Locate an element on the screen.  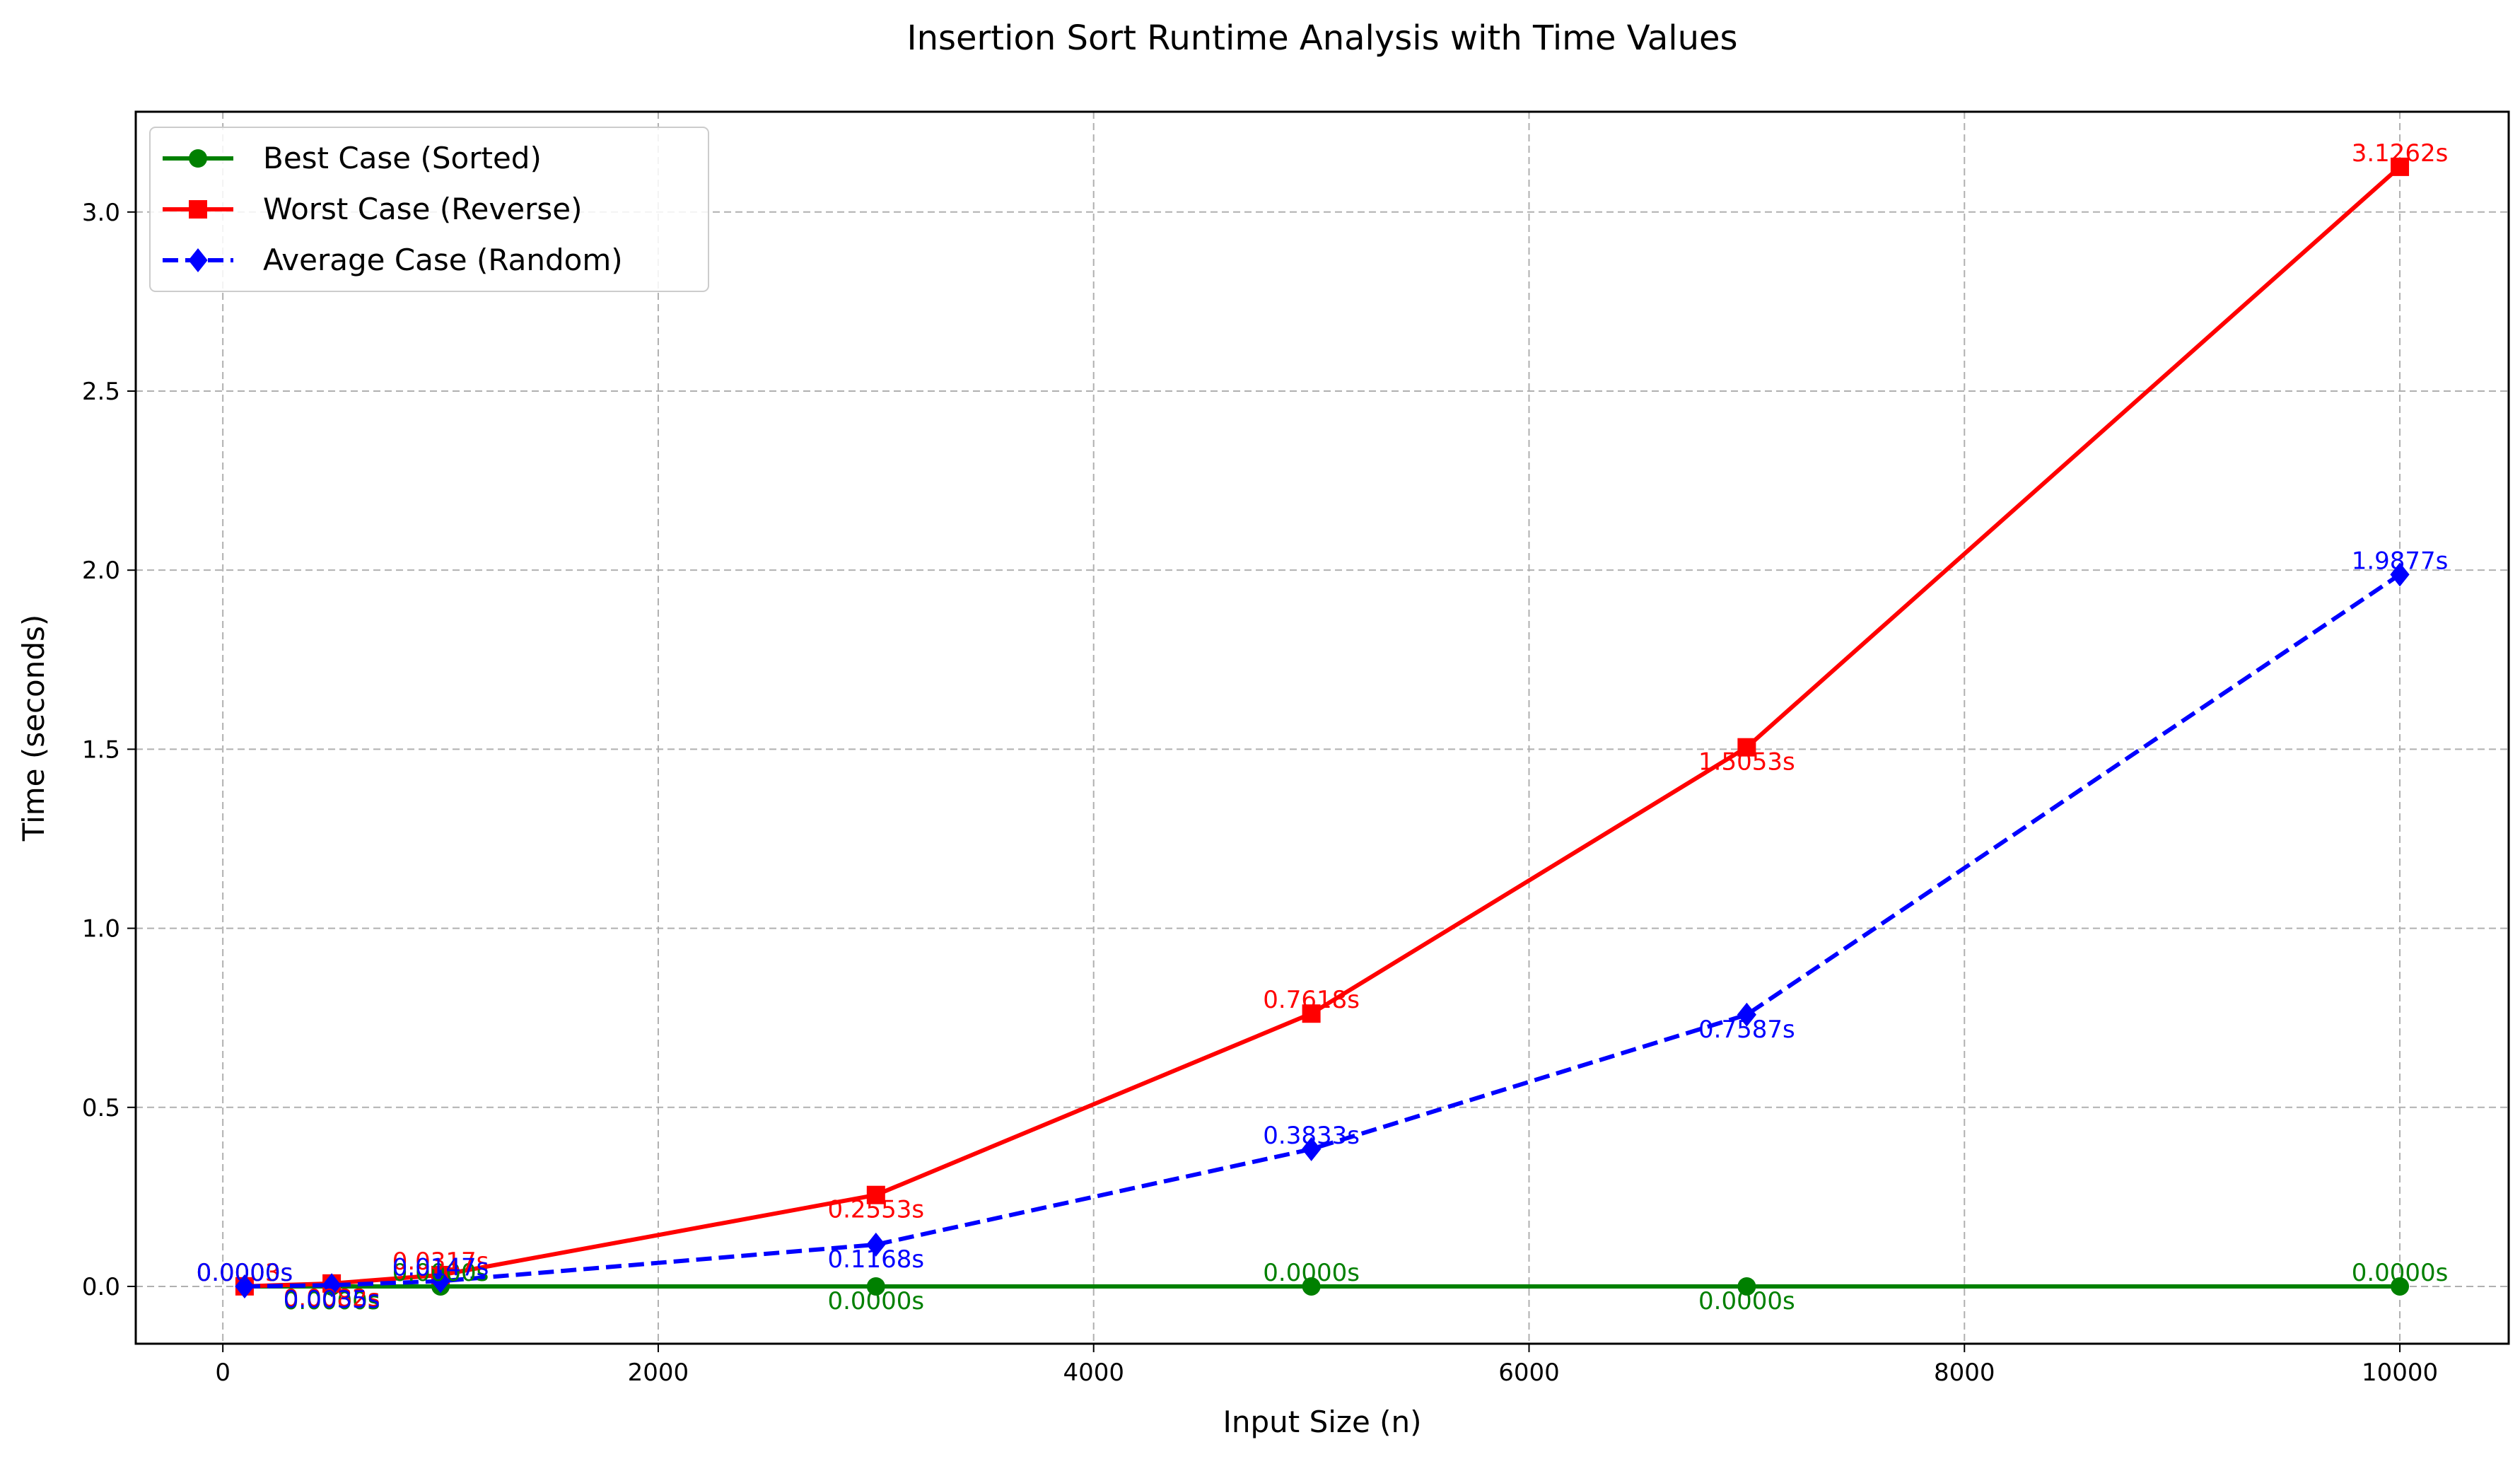
data-label: 0.3833s is located at coordinates (1311, 1136).